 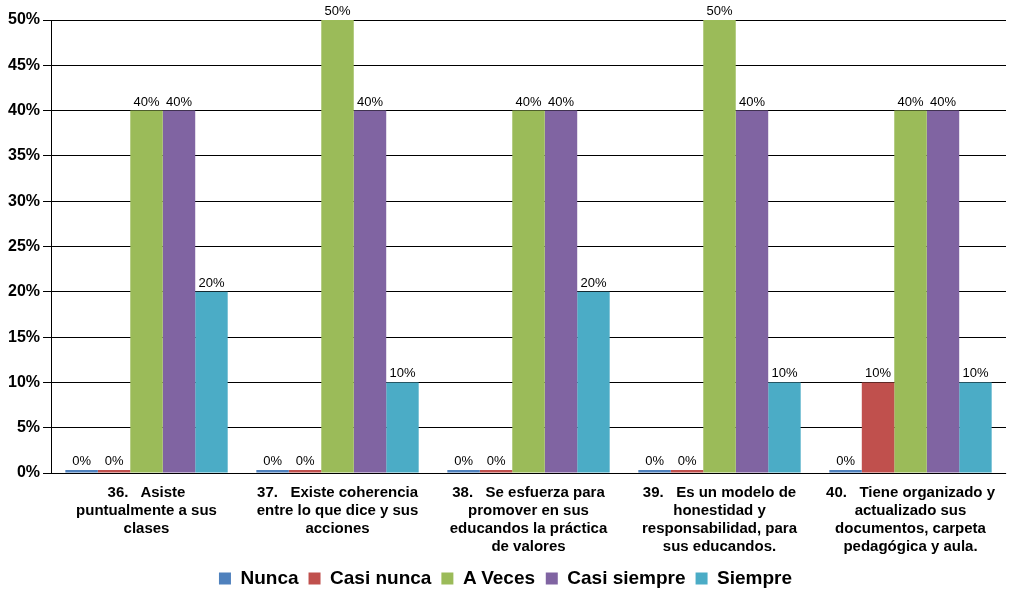 I want to click on y-tick-label: 10%, so click(x=24, y=381).